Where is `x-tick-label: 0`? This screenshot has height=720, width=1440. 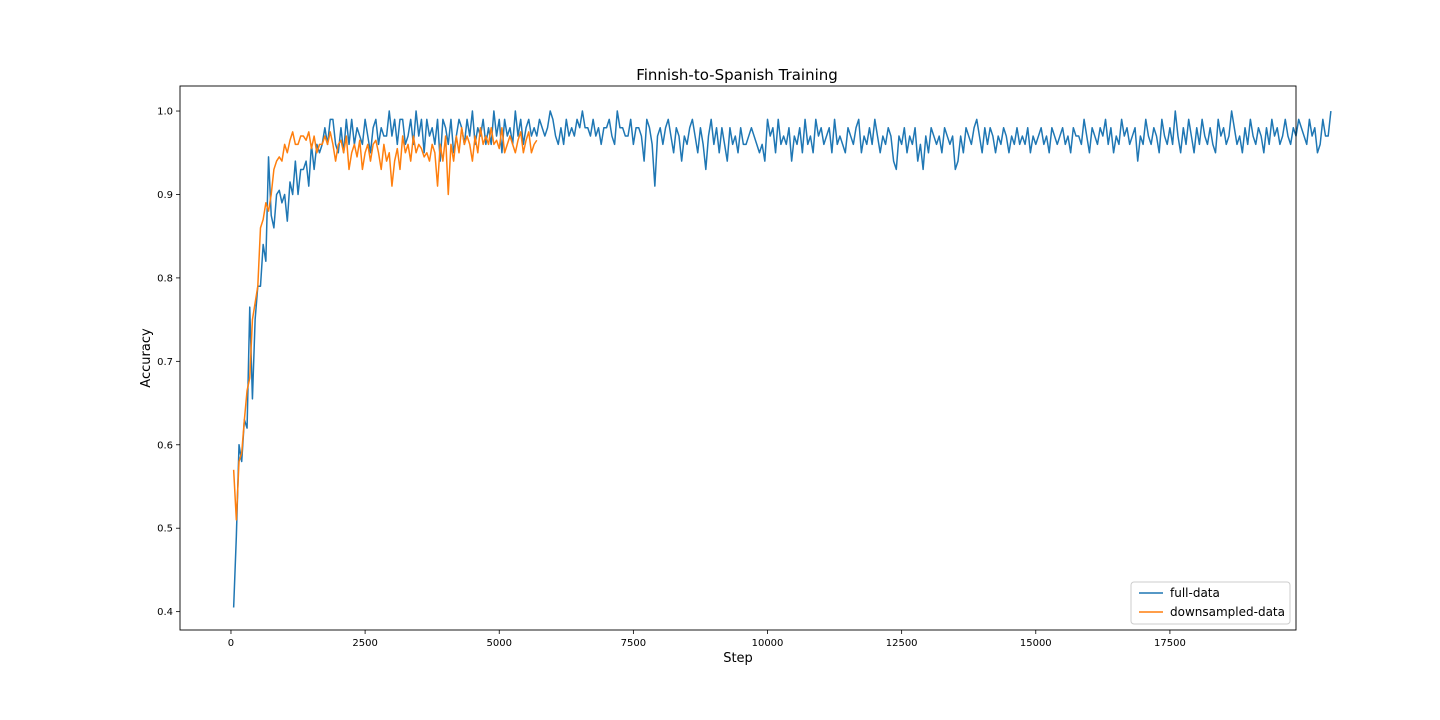
x-tick-label: 0 is located at coordinates (231, 643).